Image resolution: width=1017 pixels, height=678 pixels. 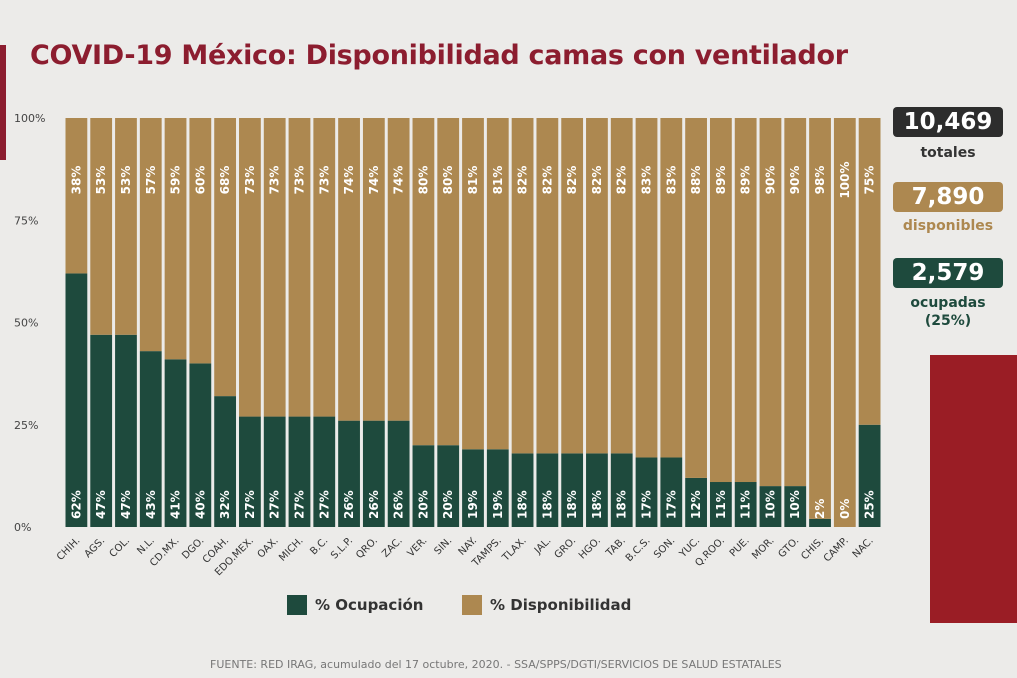 I want to click on label-ocupacion: 43%, so click(x=151, y=504).